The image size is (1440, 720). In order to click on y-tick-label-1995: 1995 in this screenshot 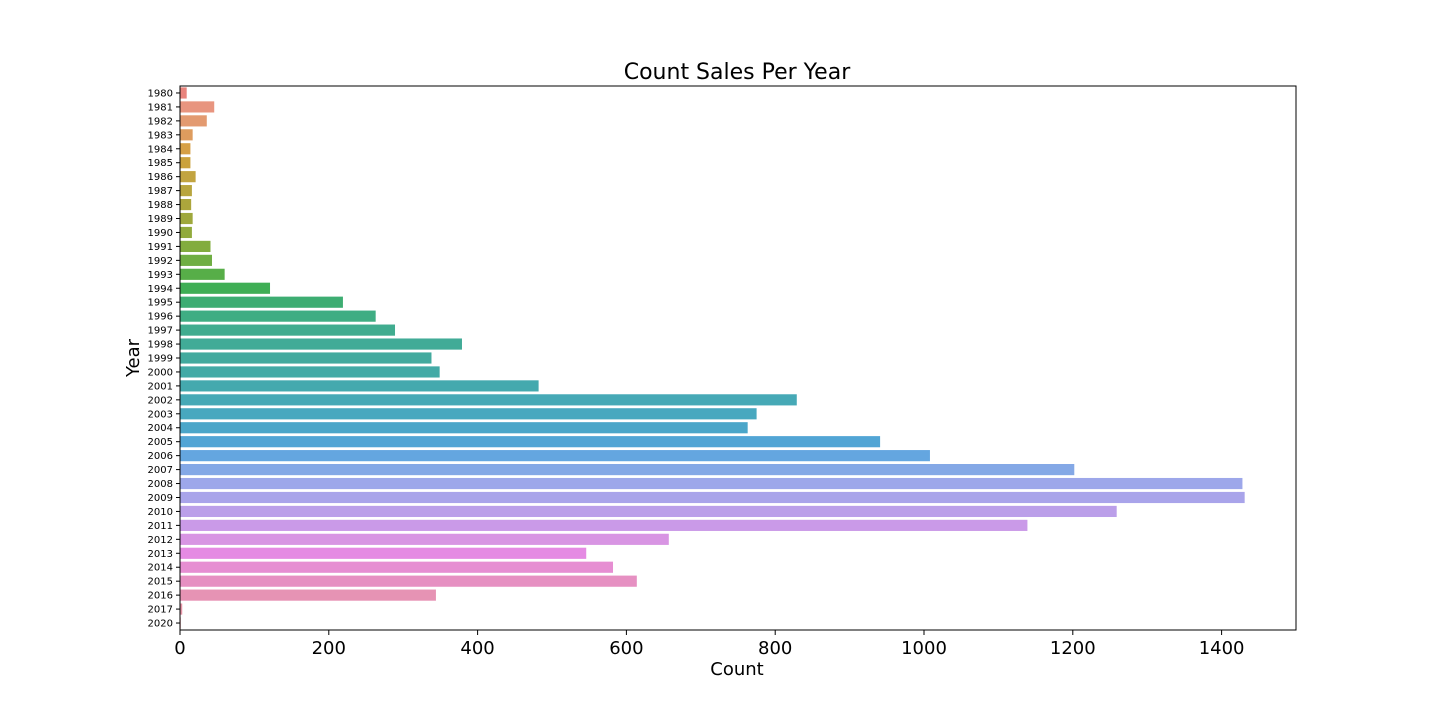, I will do `click(160, 303)`.